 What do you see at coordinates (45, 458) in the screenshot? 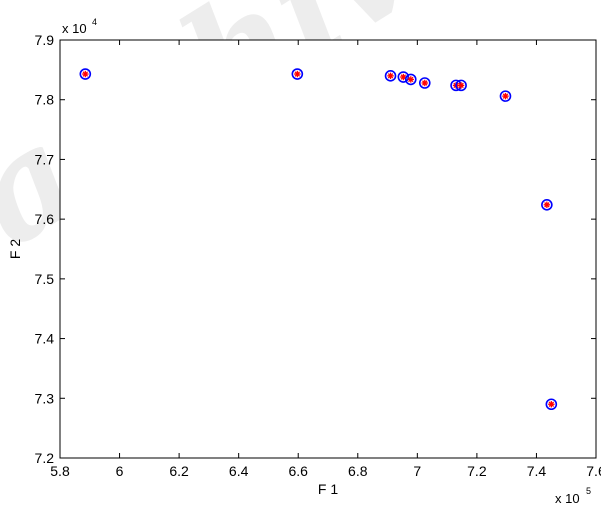
I see `y-tick-label: 7.2` at bounding box center [45, 458].